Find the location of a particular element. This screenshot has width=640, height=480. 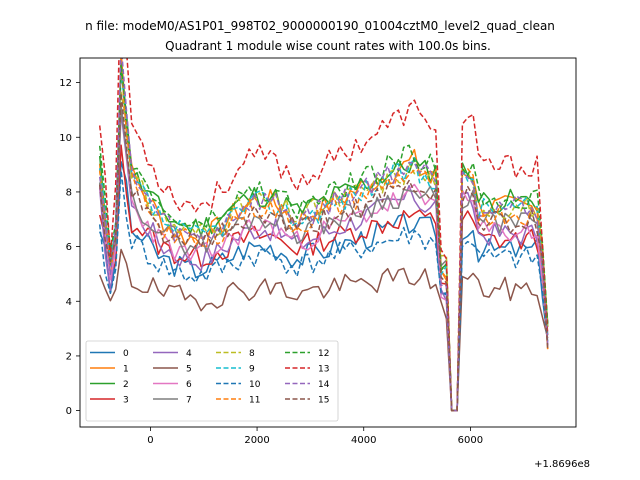

y-tick-label: 12 is located at coordinates (65, 83).